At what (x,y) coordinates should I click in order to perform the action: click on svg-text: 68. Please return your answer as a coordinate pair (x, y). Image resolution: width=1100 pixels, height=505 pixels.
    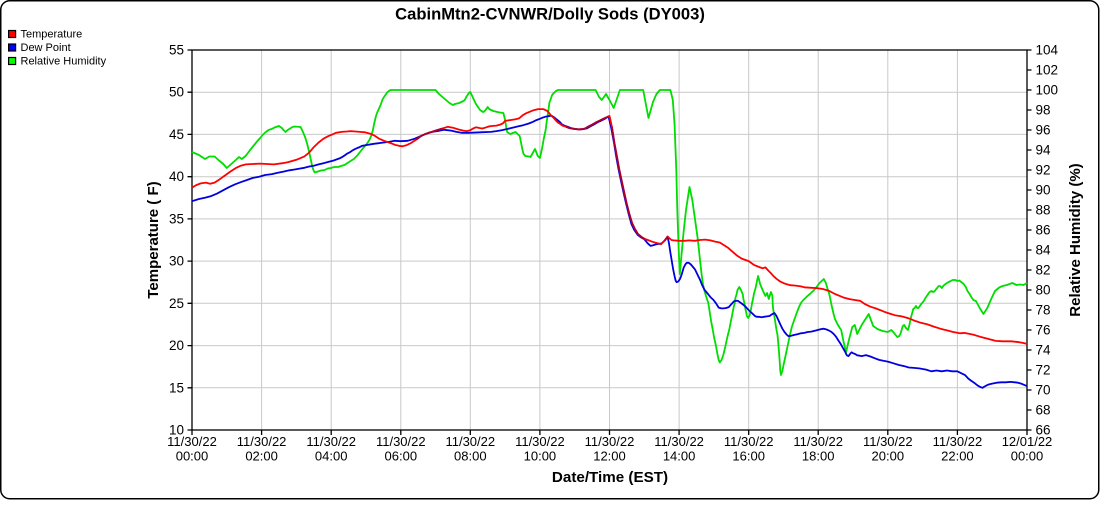
    Looking at the image, I should click on (1043, 410).